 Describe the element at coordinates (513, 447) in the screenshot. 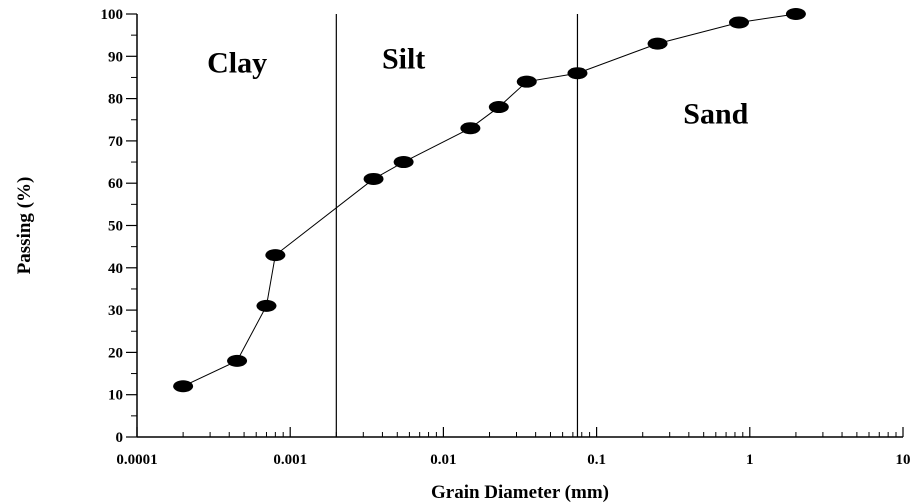

I see `x-ticks: 0.0001 0.001 0.01 0.1 1 10` at that location.